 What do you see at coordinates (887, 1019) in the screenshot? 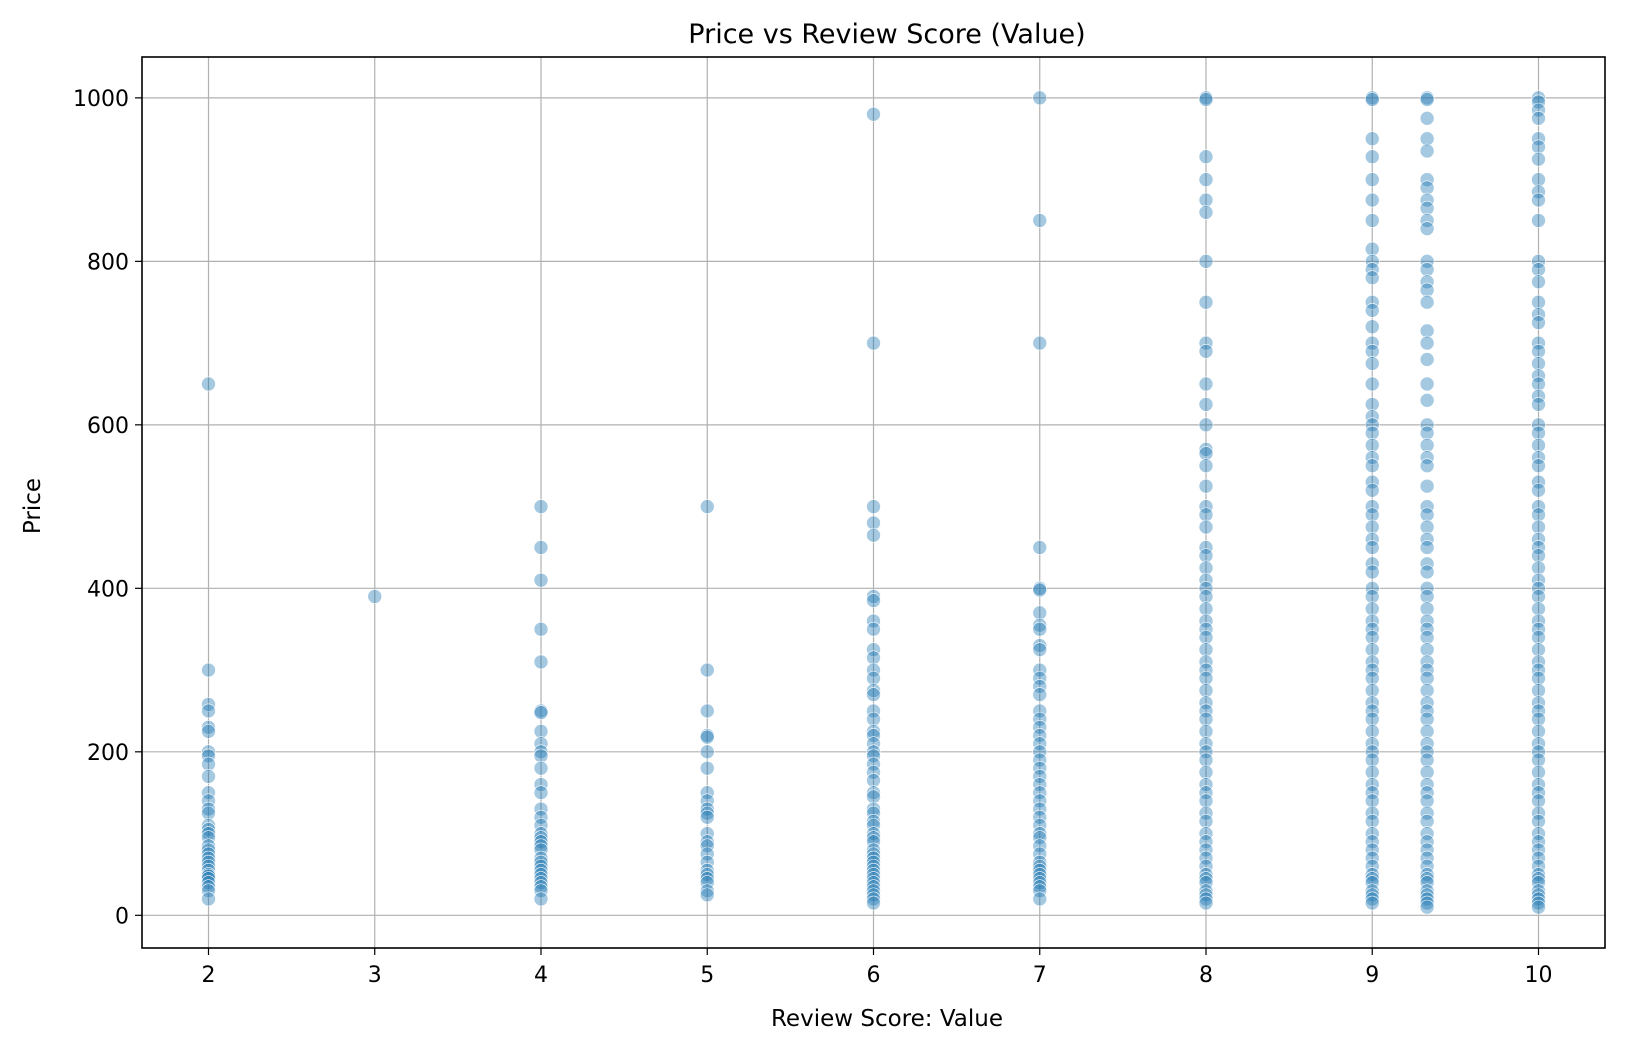
I see `x-axis-label: Review Score: Value` at bounding box center [887, 1019].